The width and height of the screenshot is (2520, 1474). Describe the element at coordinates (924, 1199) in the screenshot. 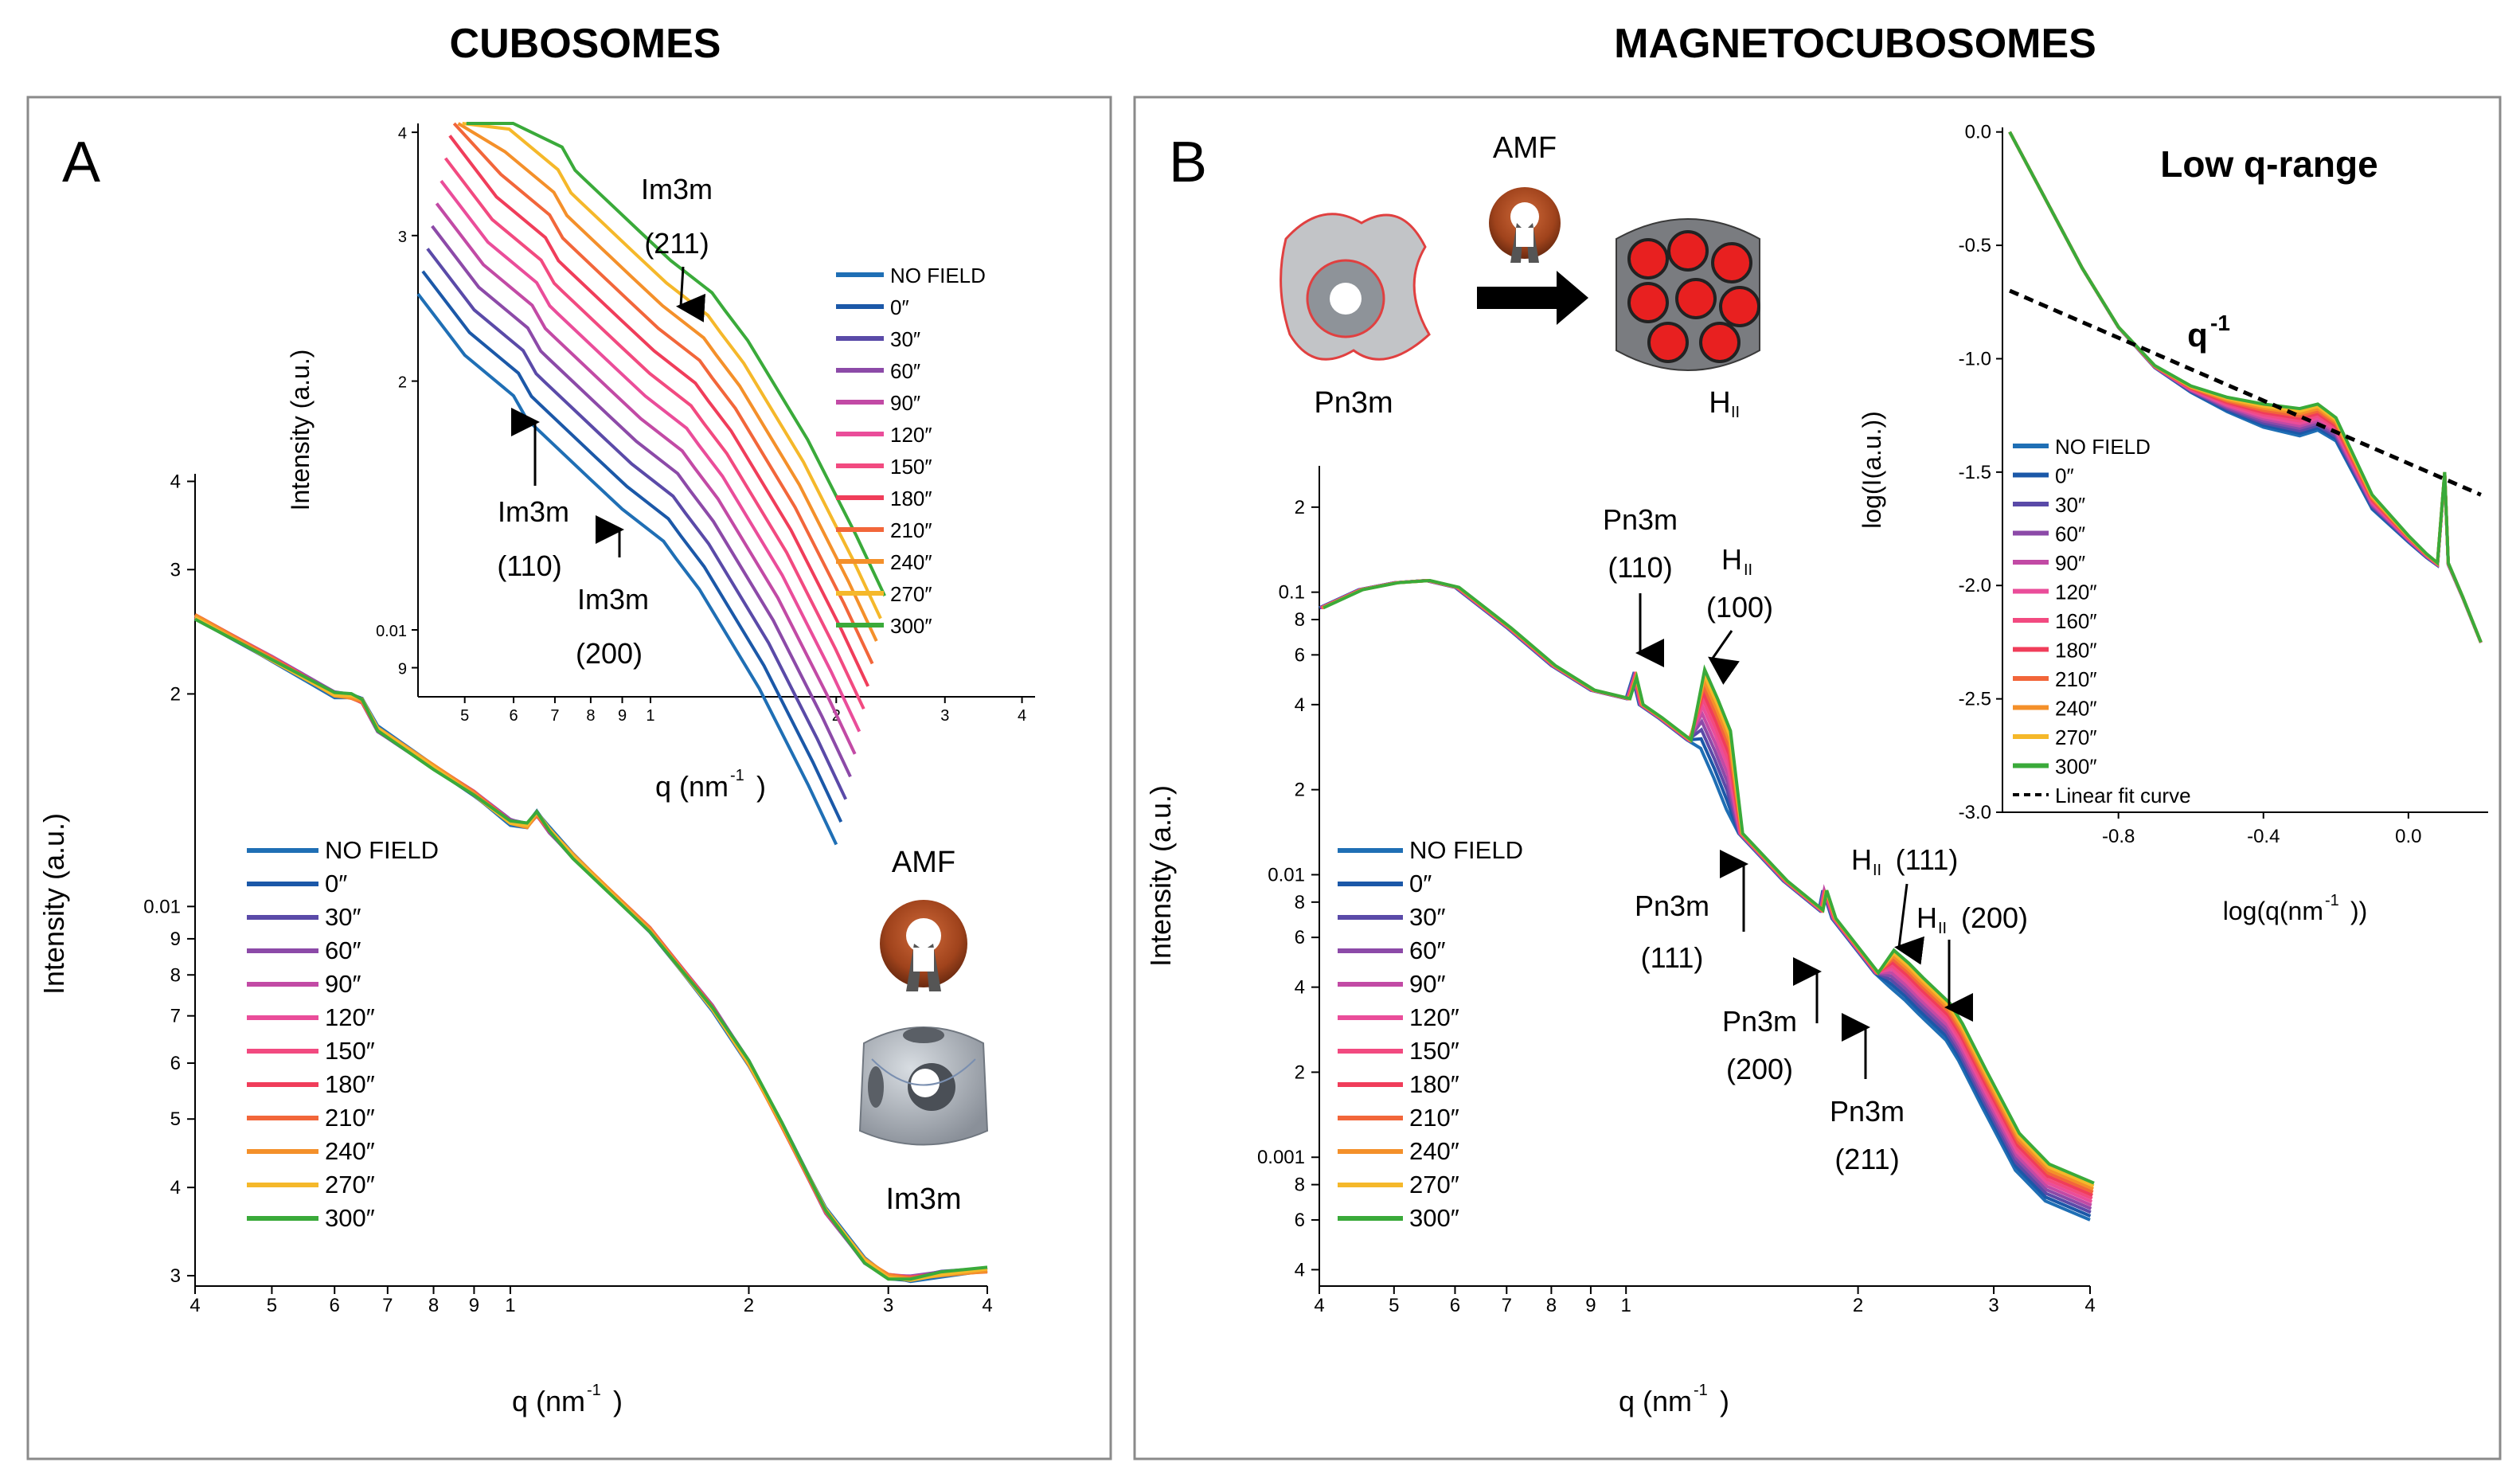

I see `im3m-label: Im3m` at that location.